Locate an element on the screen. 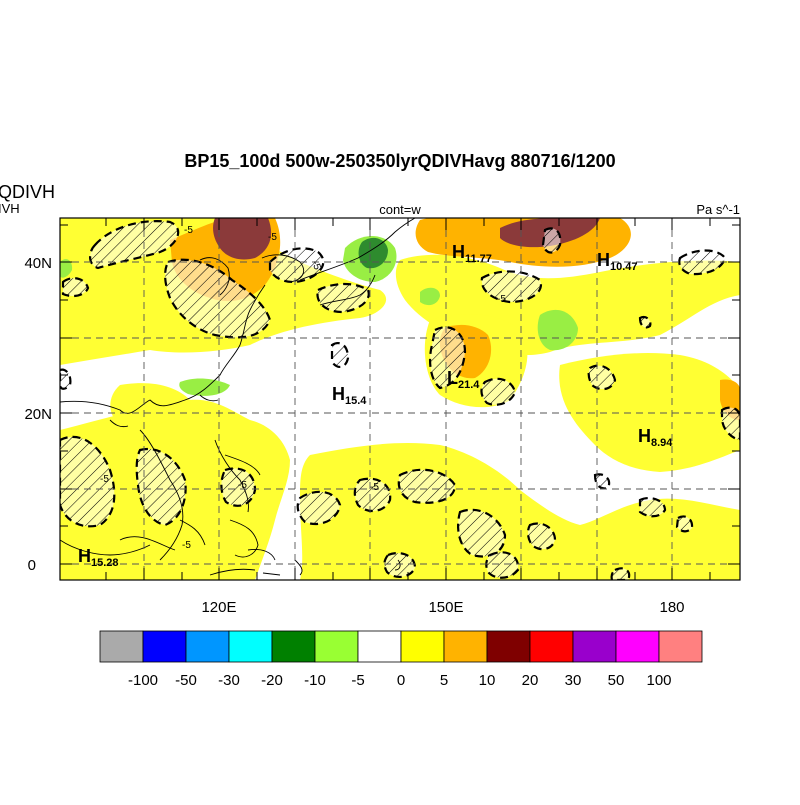  colorbar-label: -5 is located at coordinates (357, 680).